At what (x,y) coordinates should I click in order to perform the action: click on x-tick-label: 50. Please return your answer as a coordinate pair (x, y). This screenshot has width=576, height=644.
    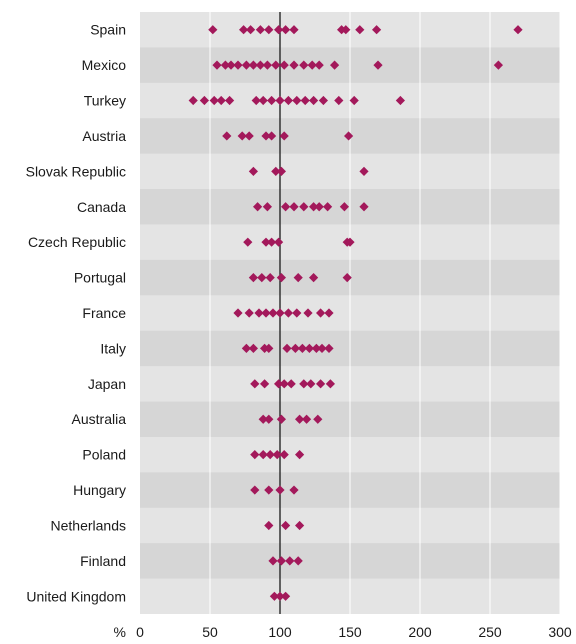
    Looking at the image, I should click on (210, 632).